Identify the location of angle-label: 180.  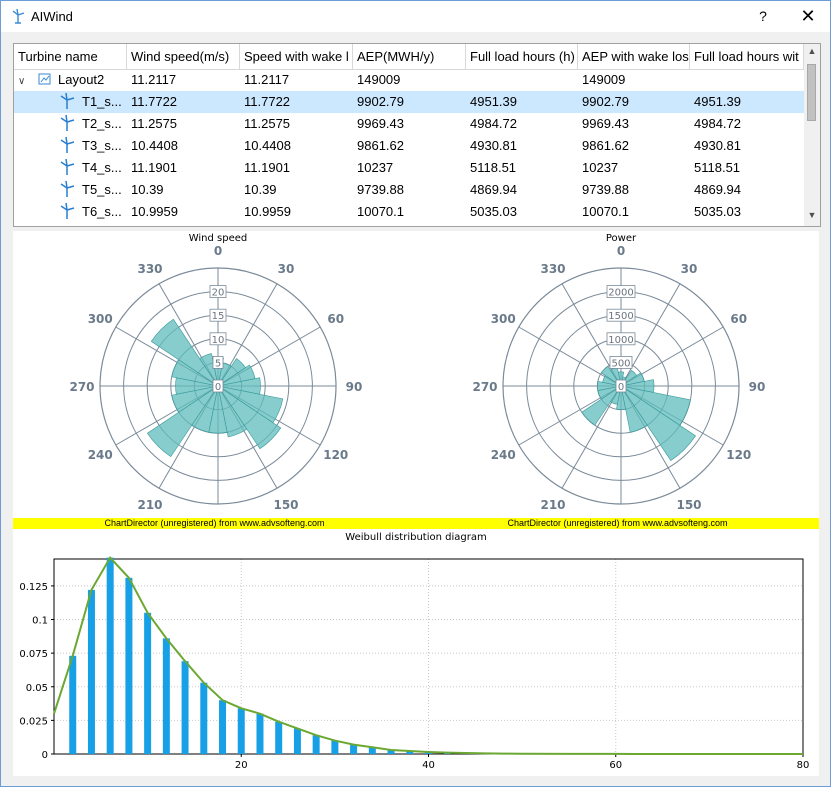
(620, 517).